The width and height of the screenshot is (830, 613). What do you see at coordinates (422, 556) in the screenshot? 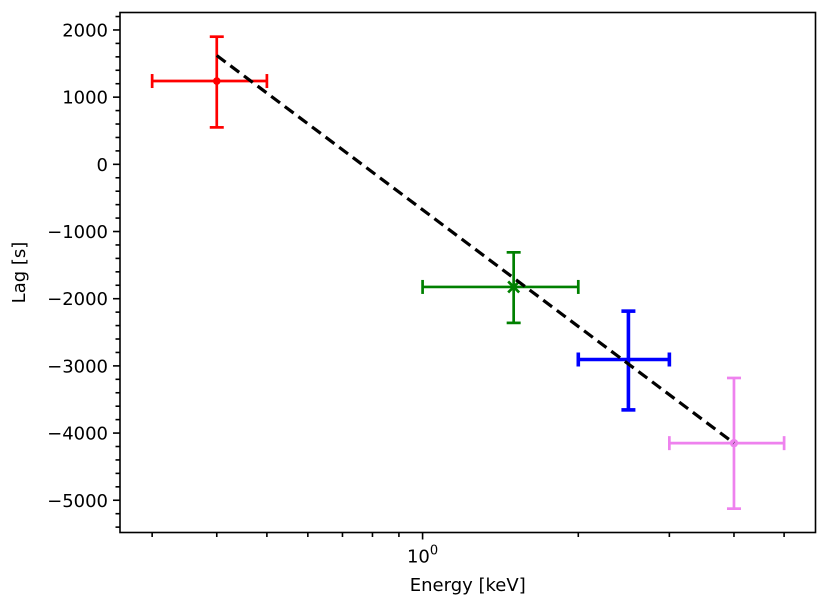
I see `x-tick-label: 100` at bounding box center [422, 556].